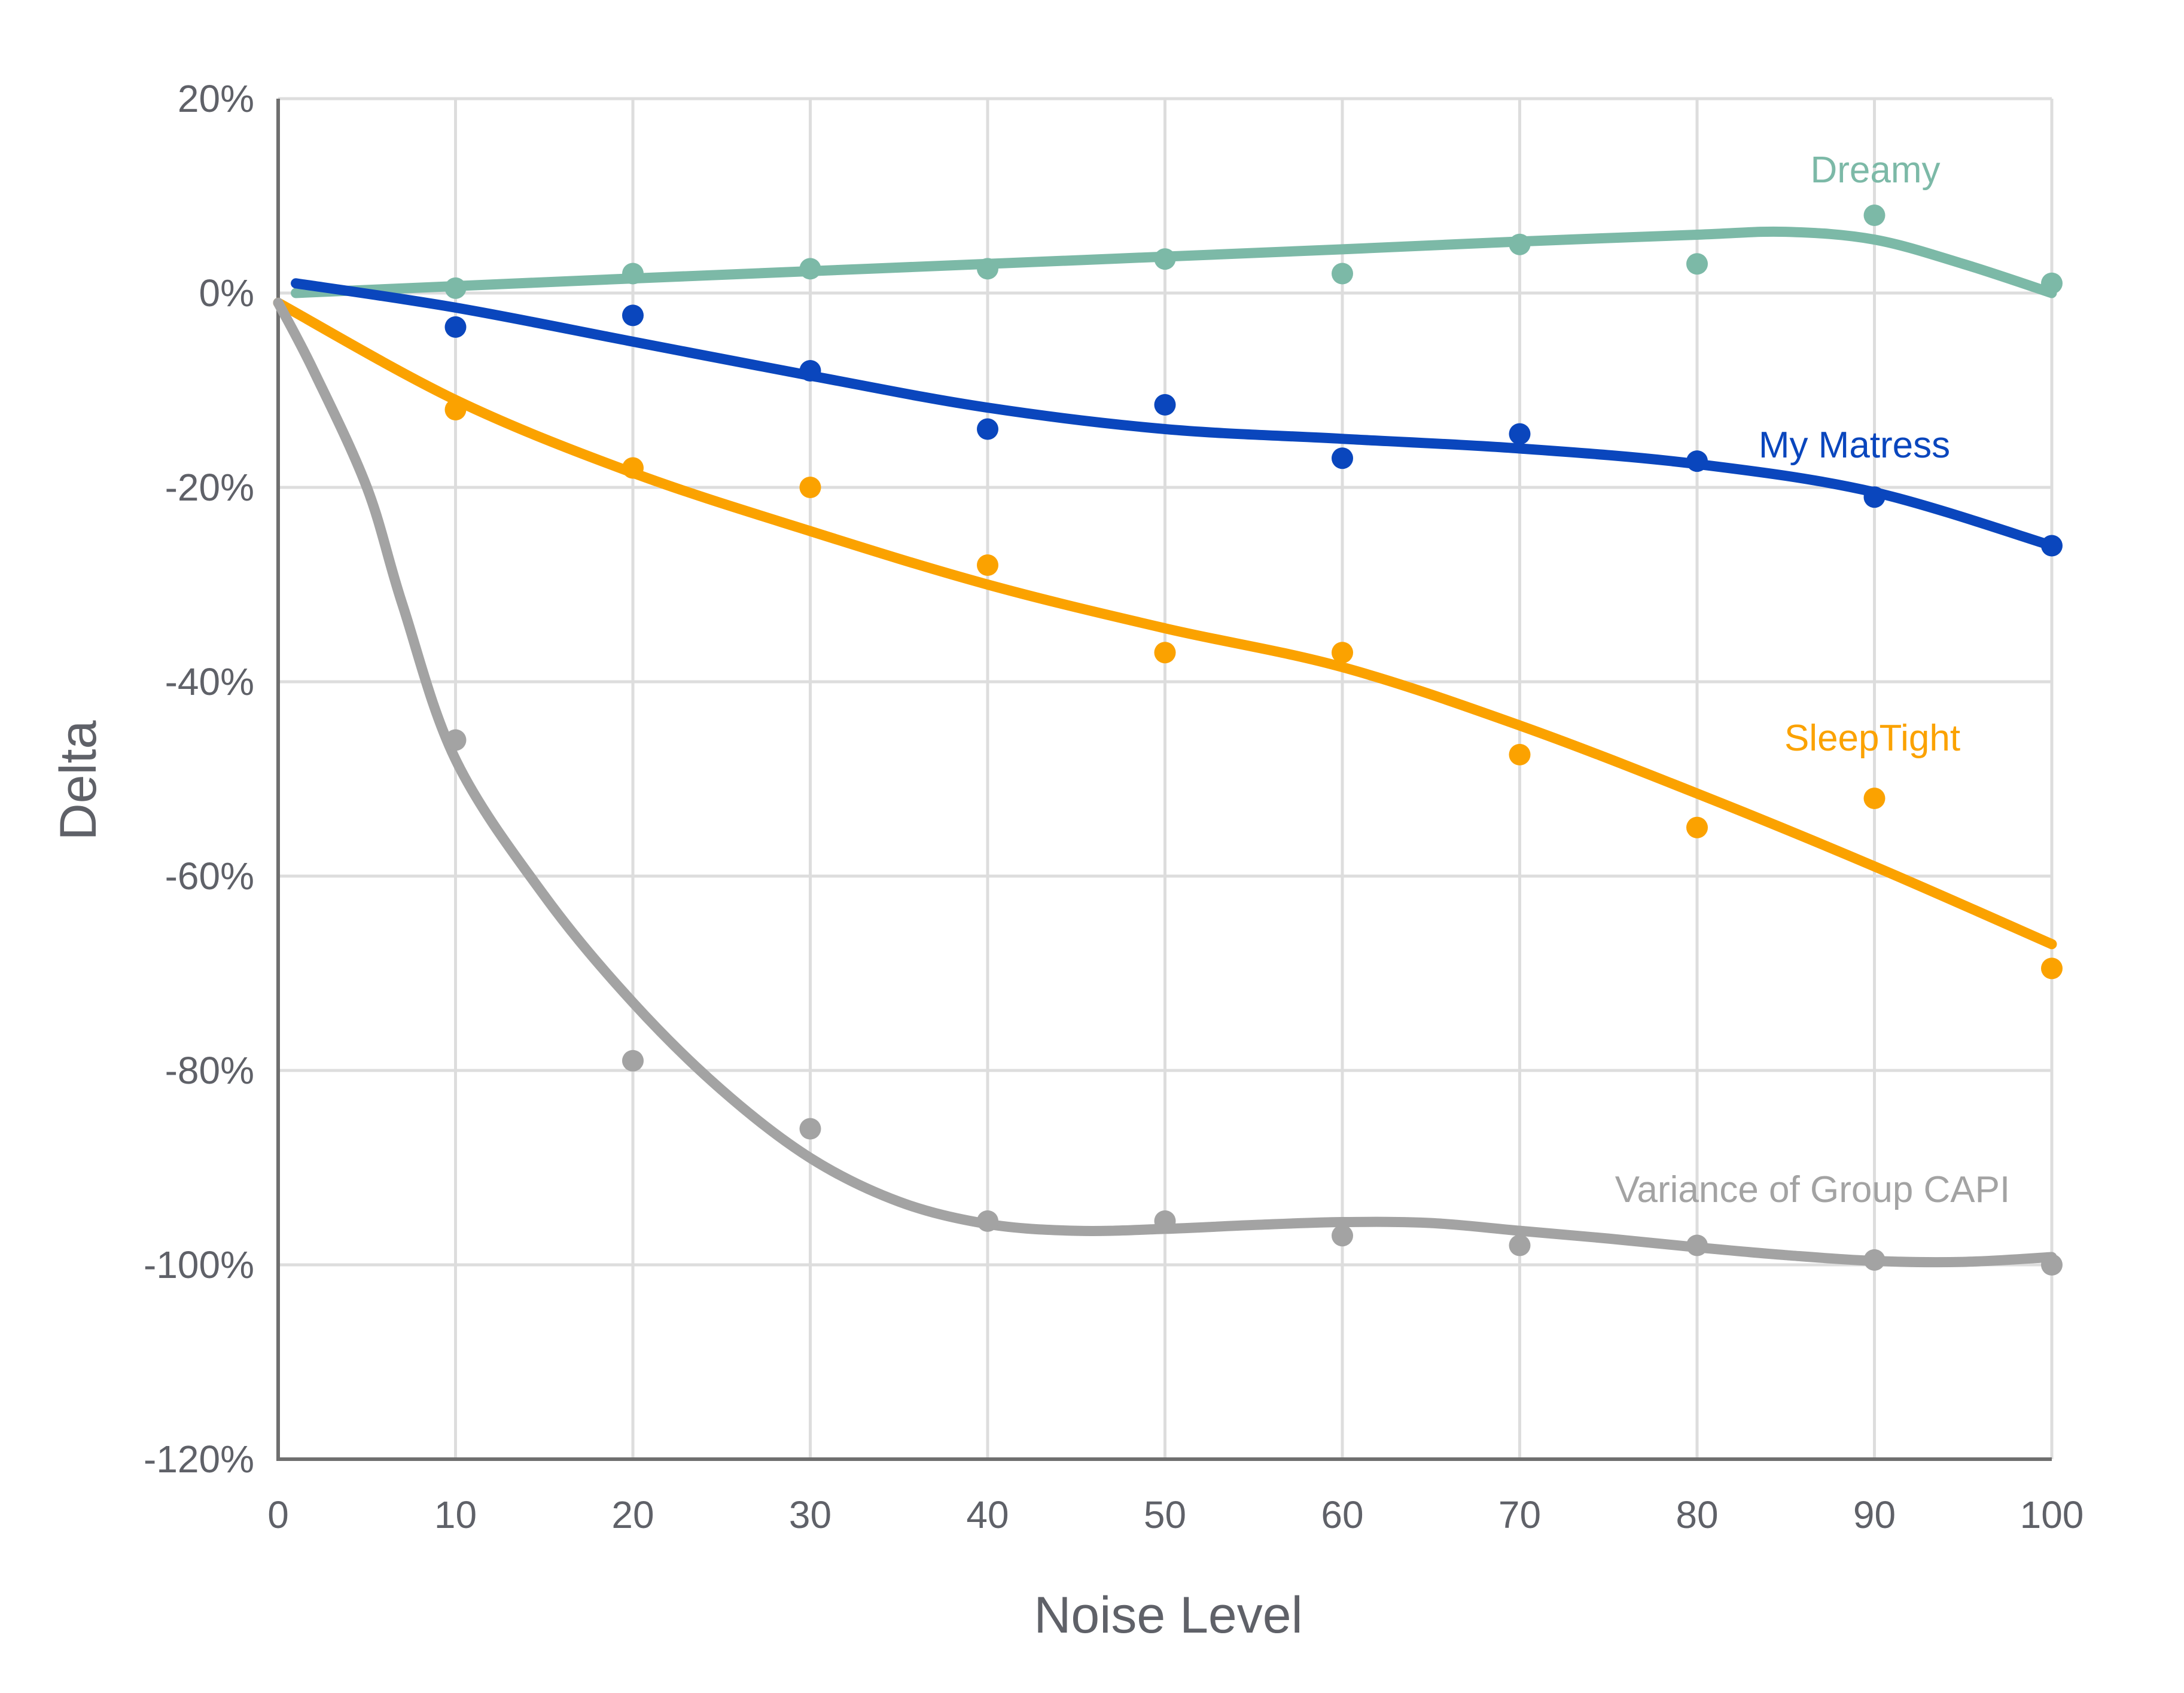  Describe the element at coordinates (1855, 445) in the screenshot. I see `my-matress-label: My Matress` at that location.